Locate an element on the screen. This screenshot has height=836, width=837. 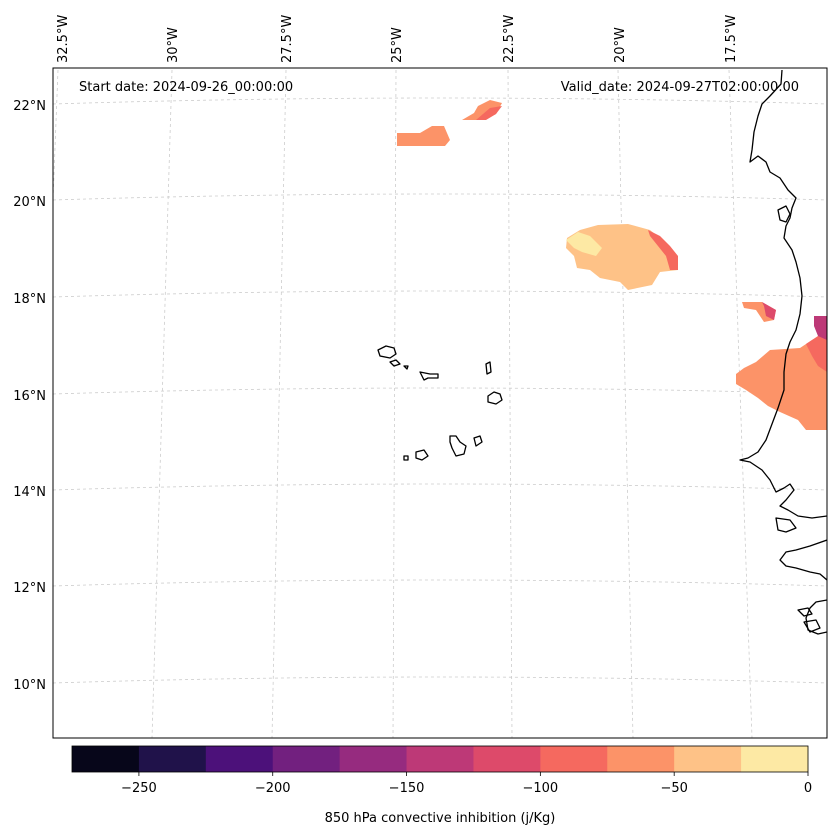
island-maio is located at coordinates (478, 441).